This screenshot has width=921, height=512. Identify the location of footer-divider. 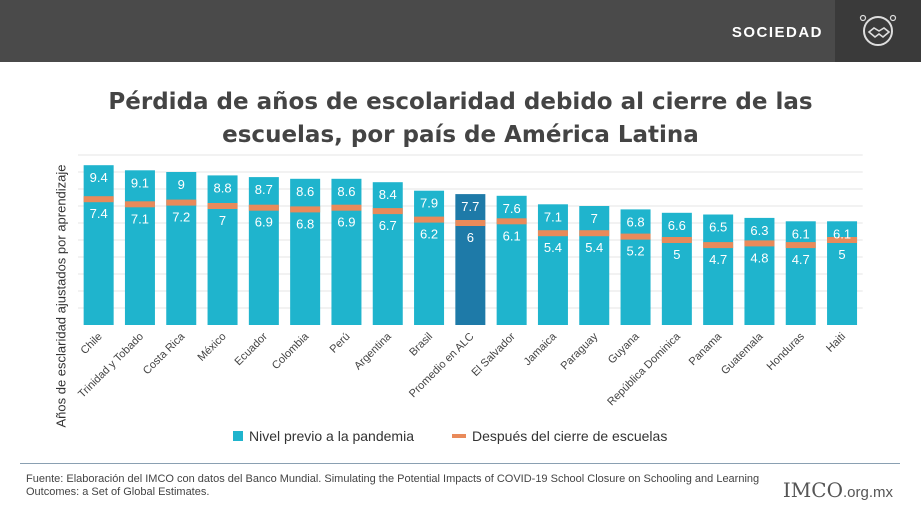
(460, 463).